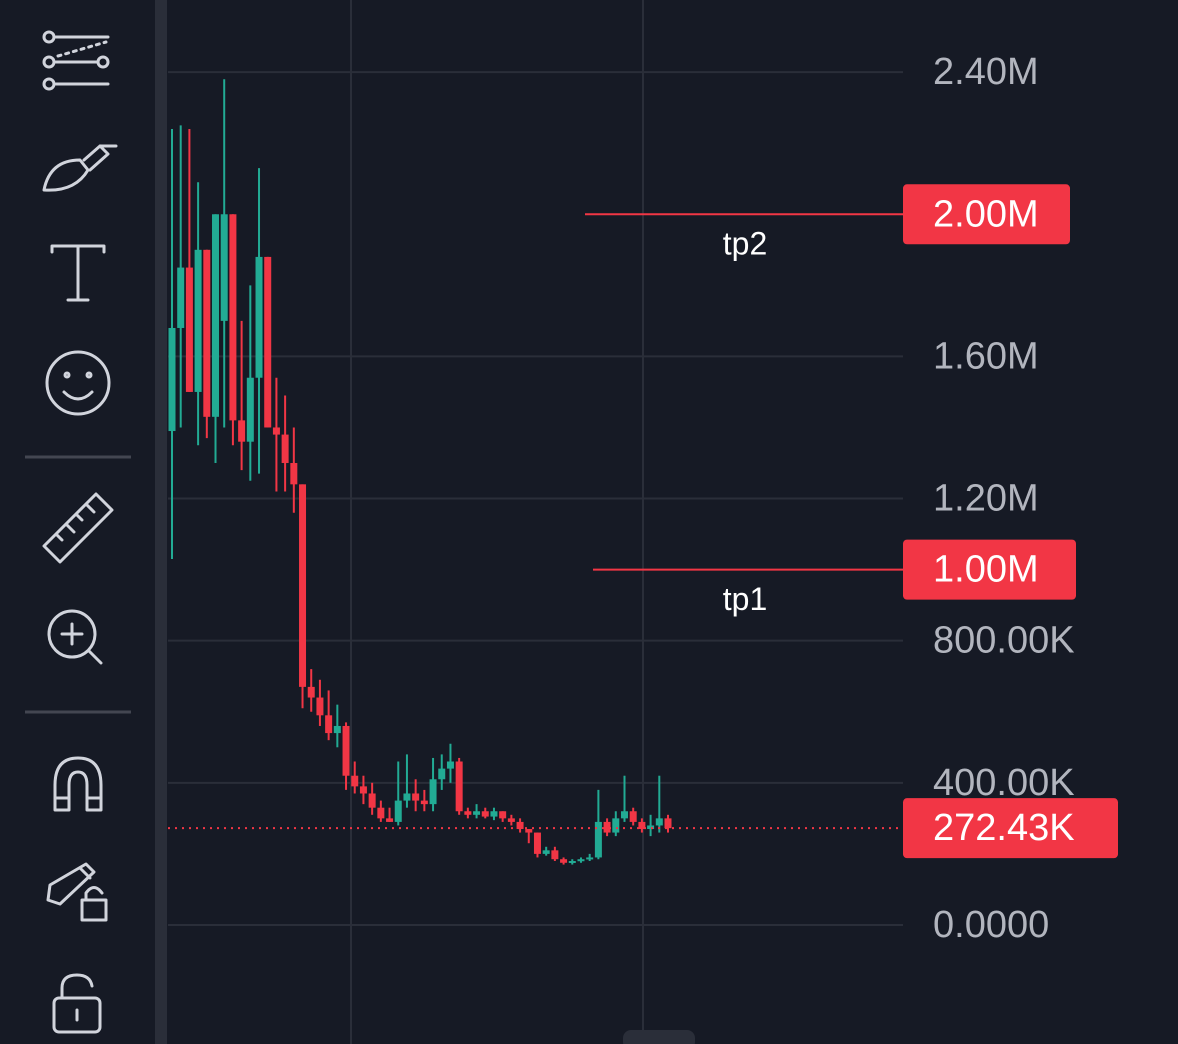  I want to click on y-tick-label: 1.20M, so click(986, 499).